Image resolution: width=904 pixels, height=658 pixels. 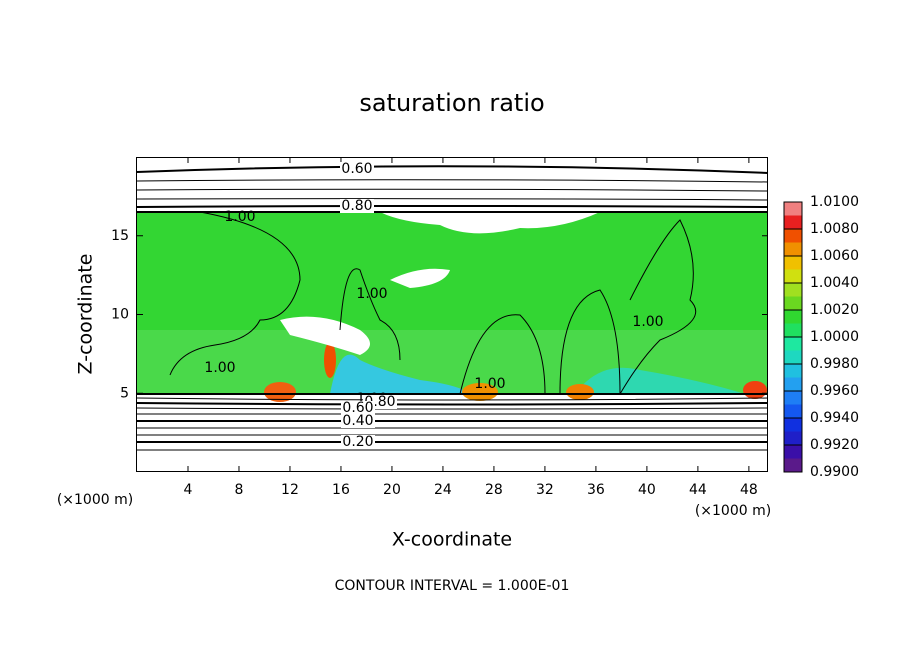 I want to click on x-axis-label: X-coordinate, so click(x=452, y=540).